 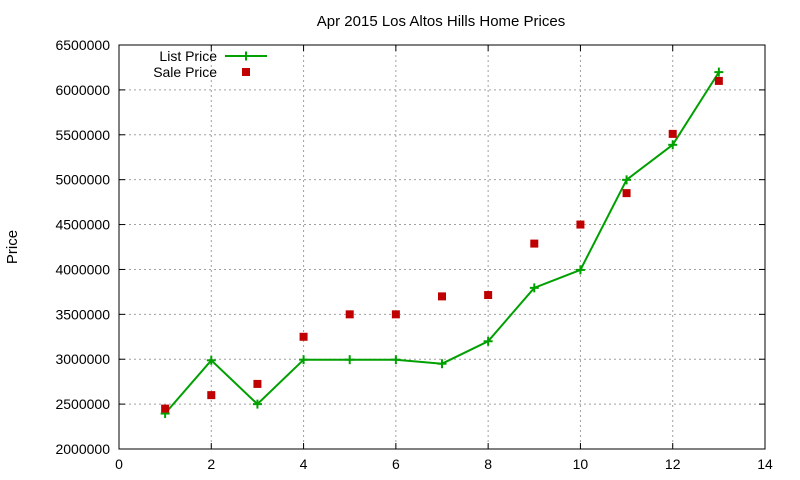 I want to click on legend-marker-sale-price, so click(x=246, y=72).